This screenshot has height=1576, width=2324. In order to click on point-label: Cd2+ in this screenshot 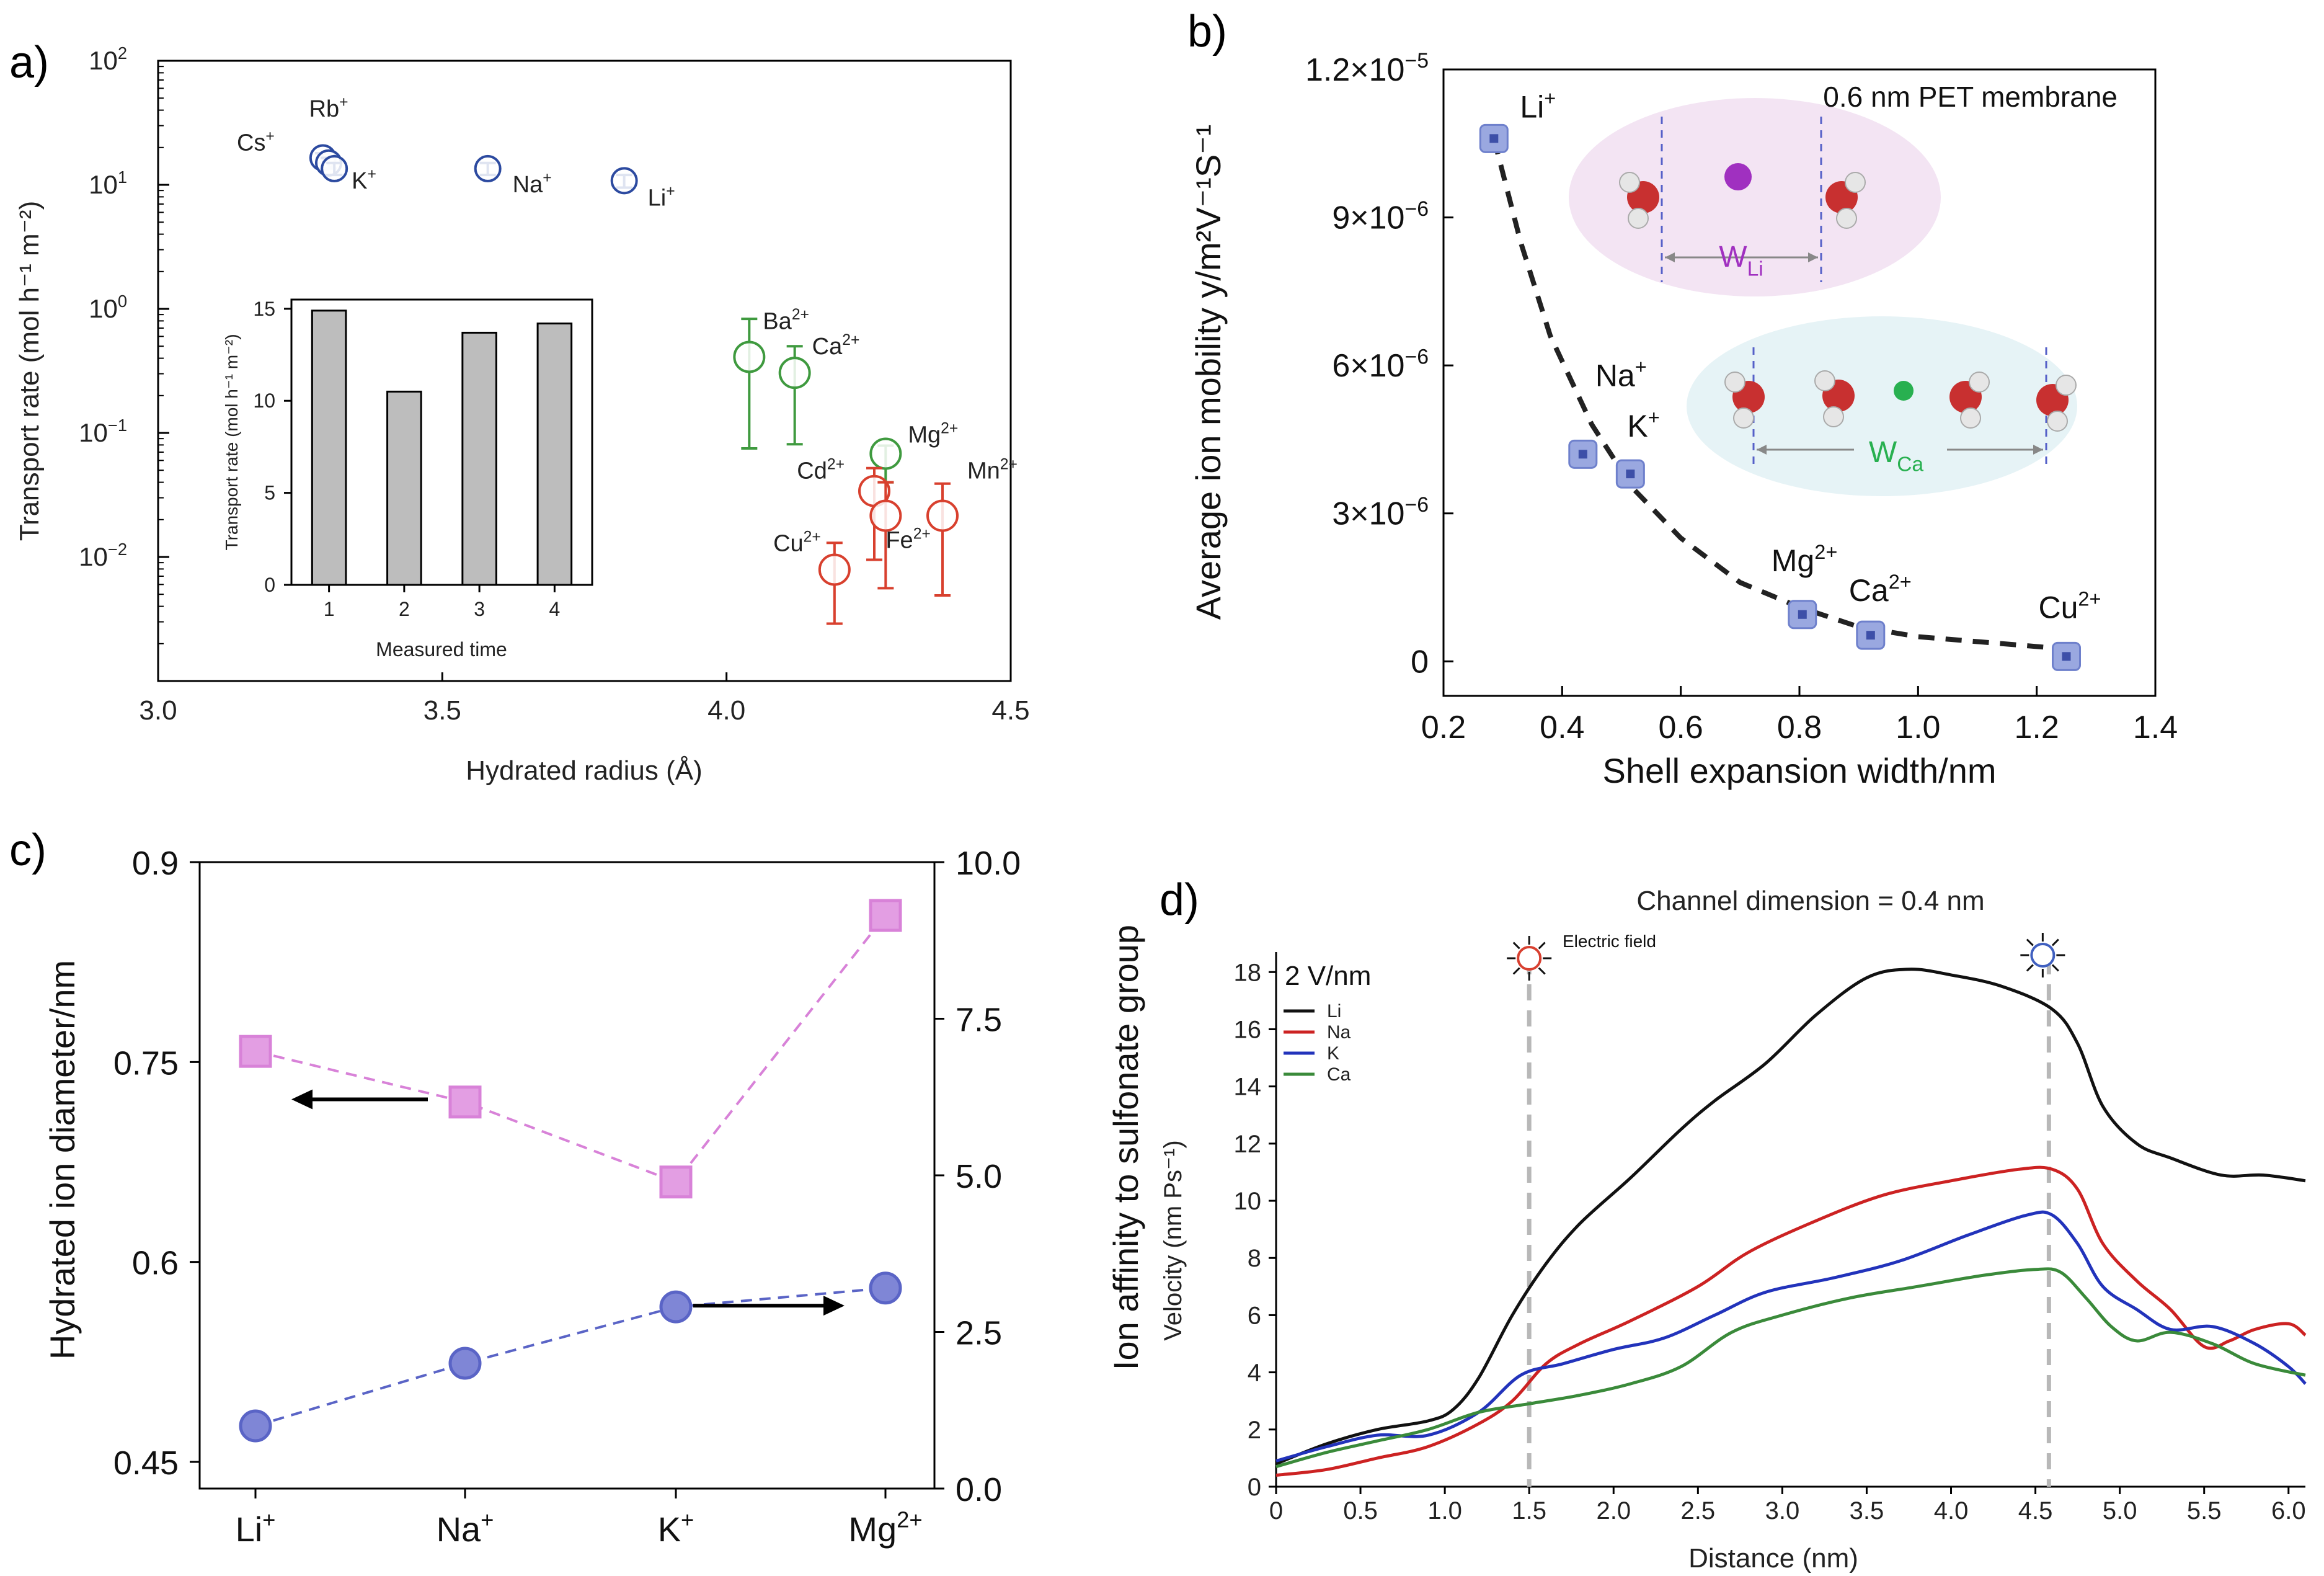, I will do `click(821, 470)`.